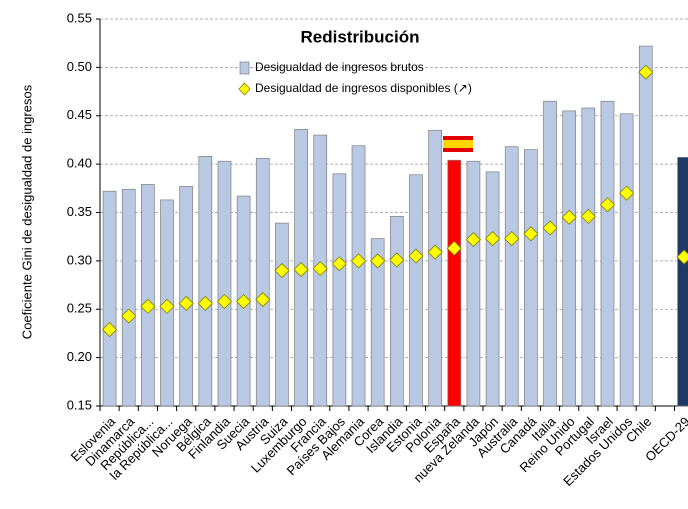 The height and width of the screenshot is (509, 688). Describe the element at coordinates (359, 36) in the screenshot. I see `chart-title: Redistribución` at that location.